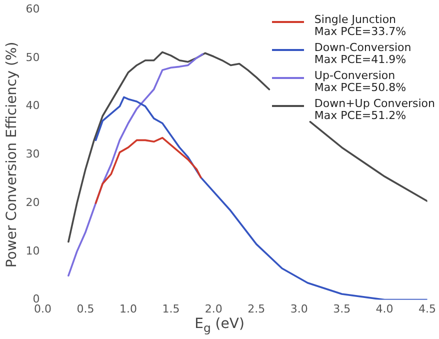 This screenshot has height=339, width=439. I want to click on legend-label: Up-Conversion Max PCE=50.8%, so click(360, 81).